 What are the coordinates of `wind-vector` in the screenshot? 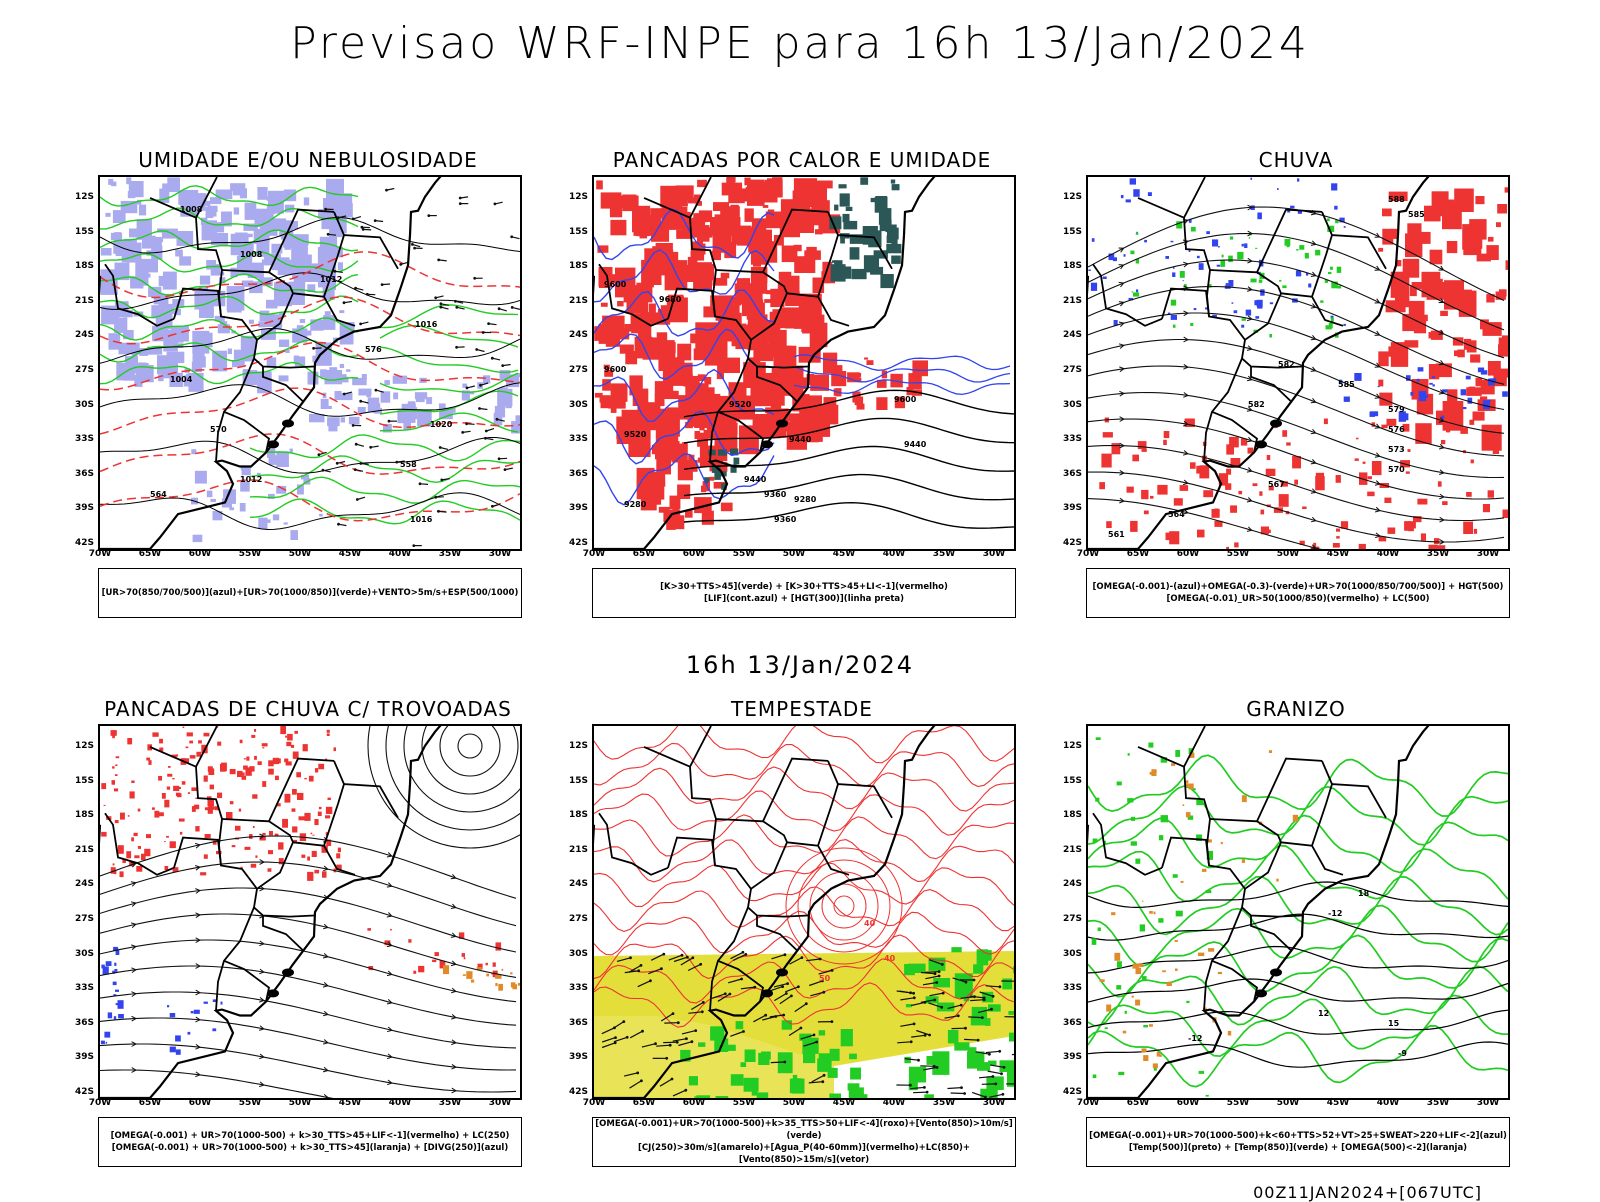 It's located at (975, 1017).